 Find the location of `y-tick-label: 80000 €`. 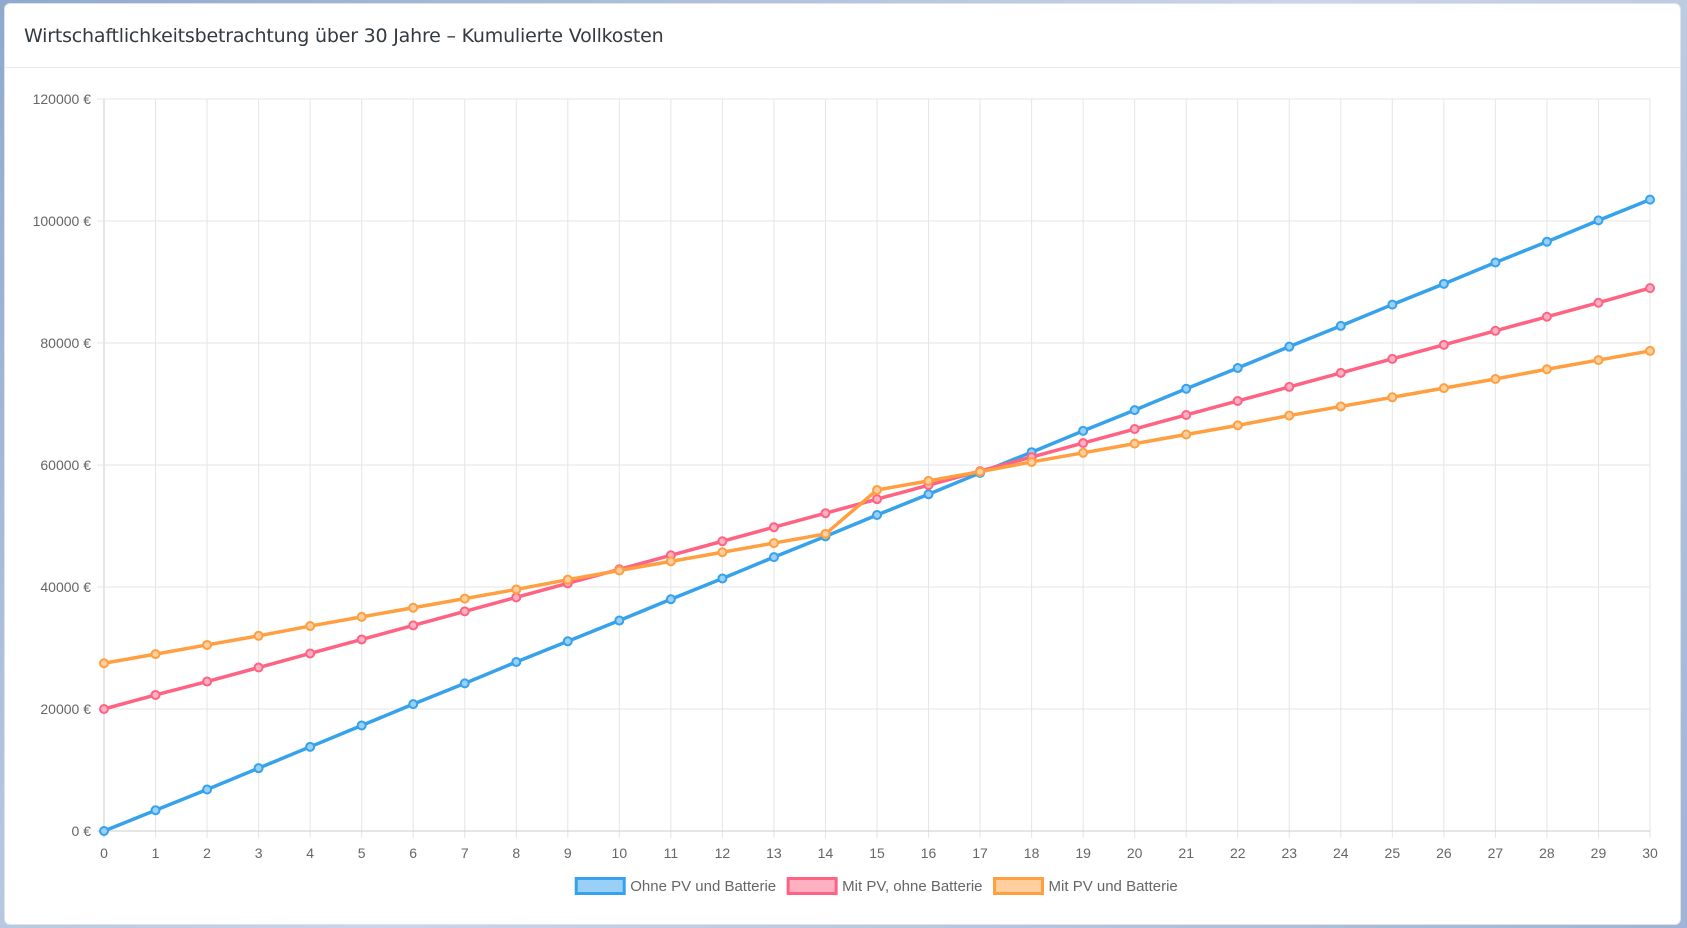

y-tick-label: 80000 € is located at coordinates (65, 343).